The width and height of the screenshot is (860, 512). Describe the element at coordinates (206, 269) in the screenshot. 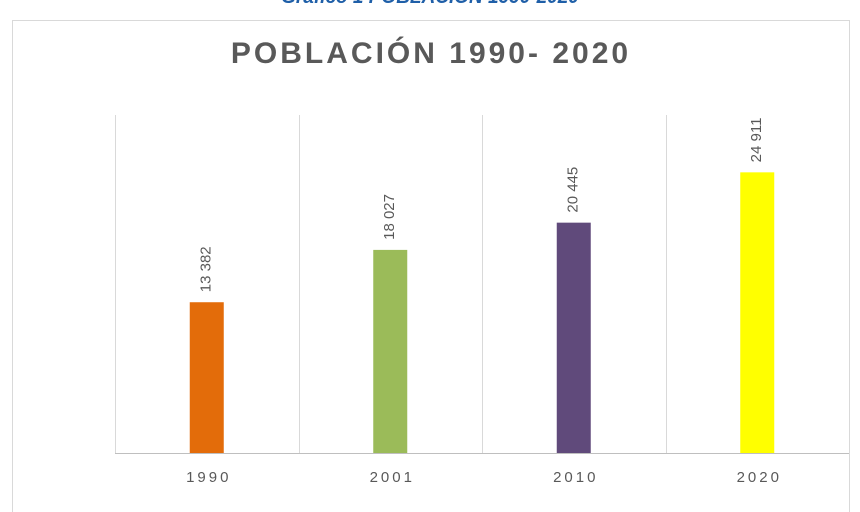

I see `value-label: 13 382` at that location.